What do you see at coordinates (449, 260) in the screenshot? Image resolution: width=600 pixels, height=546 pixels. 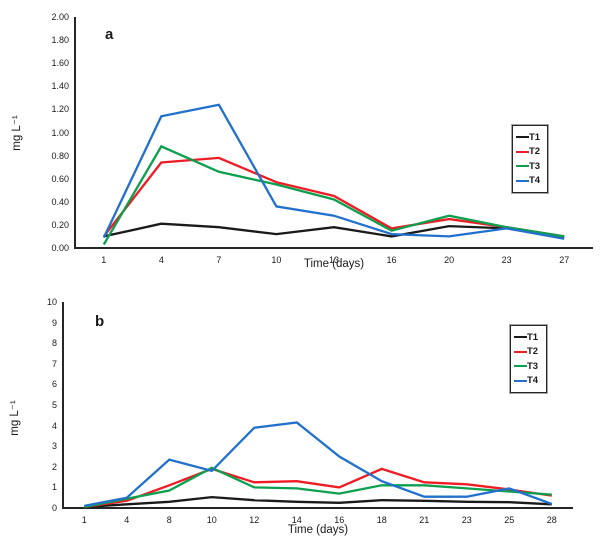 I see `x-tick-label: 20` at bounding box center [449, 260].